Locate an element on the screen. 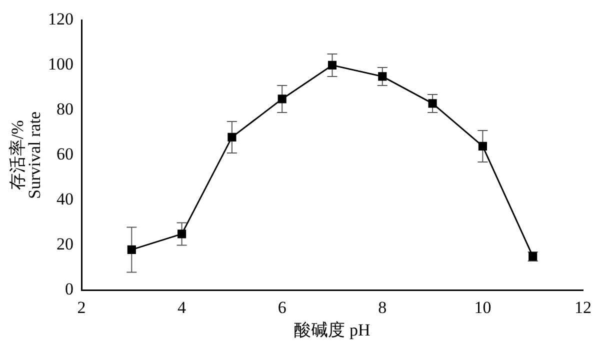  x-tick-label: 8 is located at coordinates (382, 307).